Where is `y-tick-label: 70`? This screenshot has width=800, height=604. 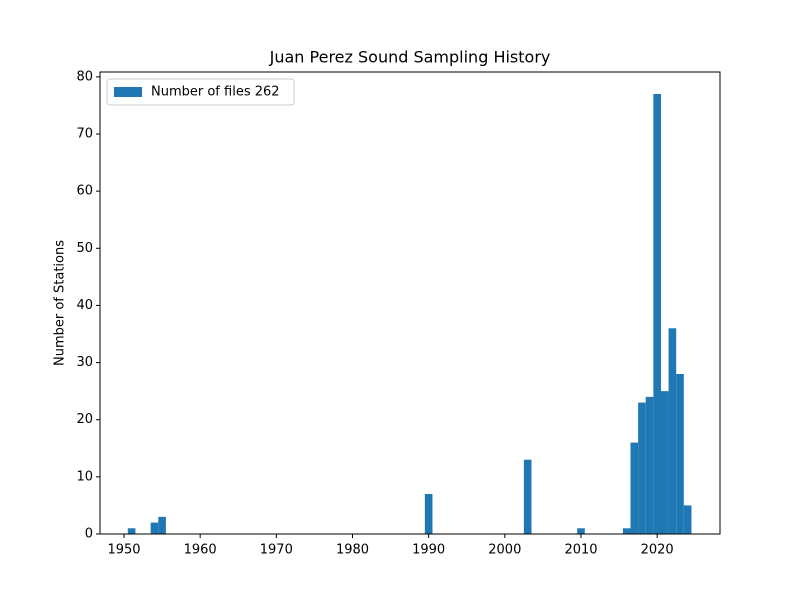
y-tick-label: 70 is located at coordinates (84, 134).